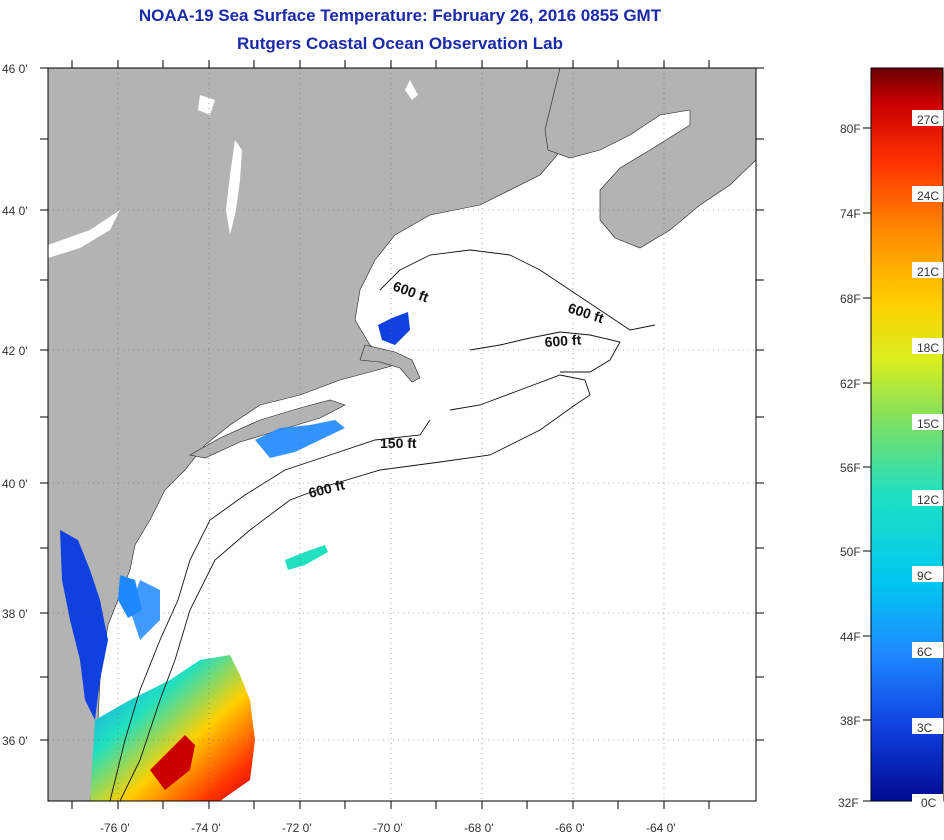 The width and height of the screenshot is (944, 840). What do you see at coordinates (297, 828) in the screenshot?
I see `lon-label: -72 0'` at bounding box center [297, 828].